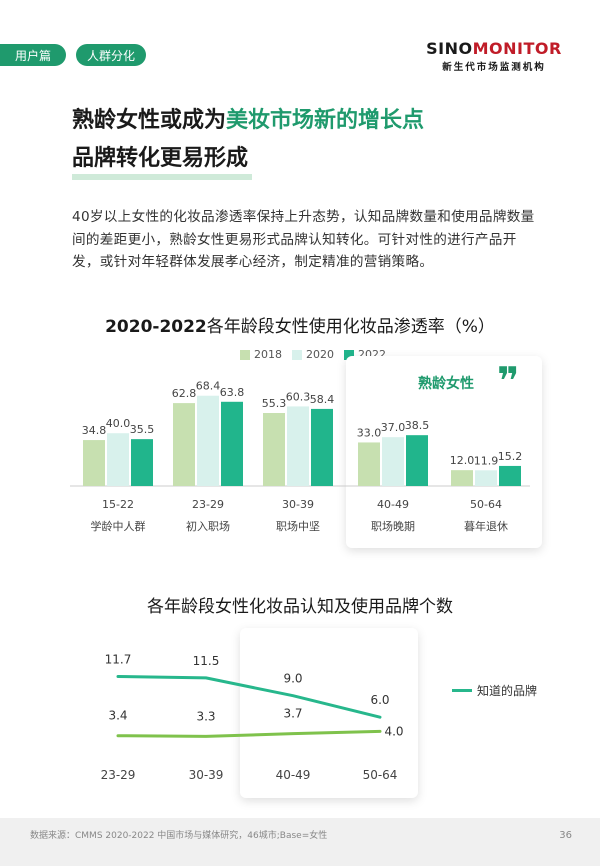 The width and height of the screenshot is (600, 866). What do you see at coordinates (486, 526) in the screenshot?
I see `x-sublabel-50-64: 暮年退休` at bounding box center [486, 526].